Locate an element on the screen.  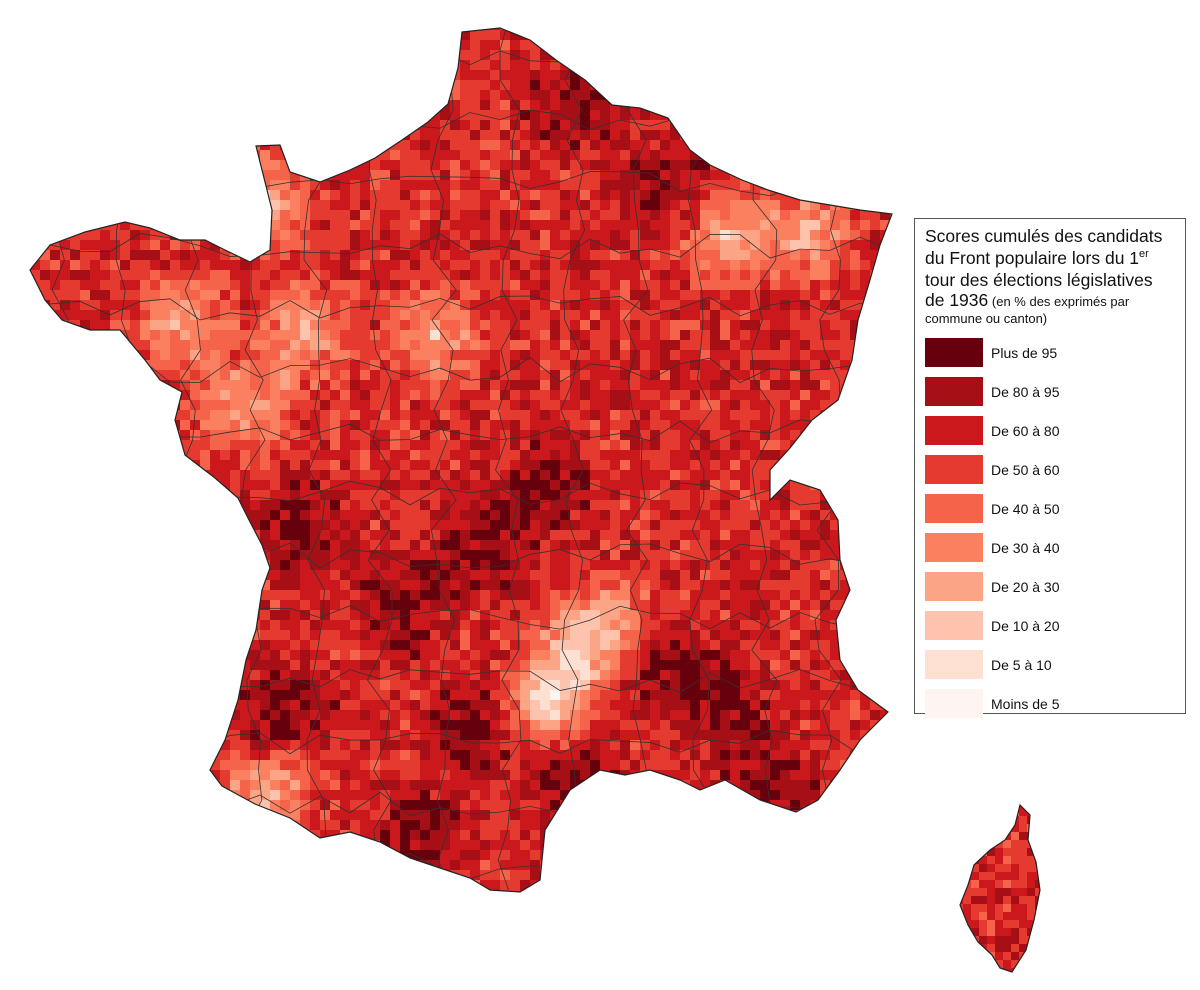
legend-item: De 5 à 10 is located at coordinates (1051, 664).